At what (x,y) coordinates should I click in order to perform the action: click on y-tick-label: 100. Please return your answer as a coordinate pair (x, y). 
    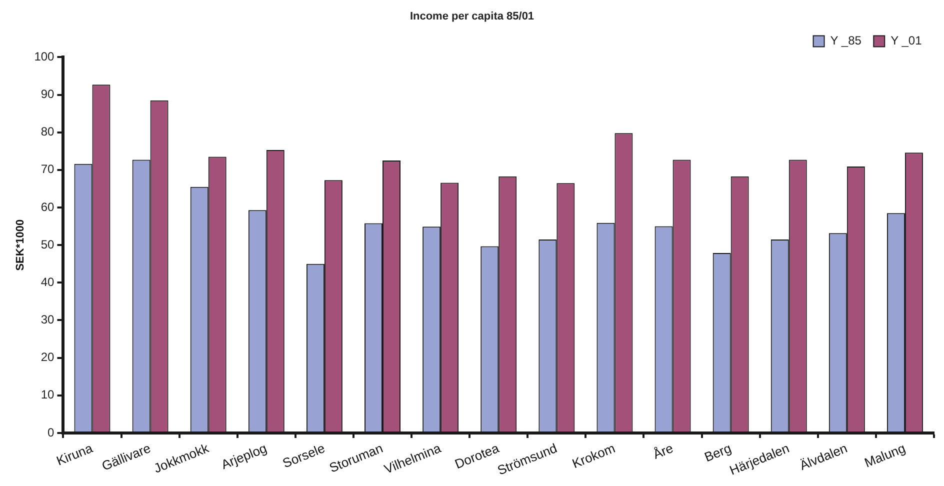
    Looking at the image, I should click on (44, 57).